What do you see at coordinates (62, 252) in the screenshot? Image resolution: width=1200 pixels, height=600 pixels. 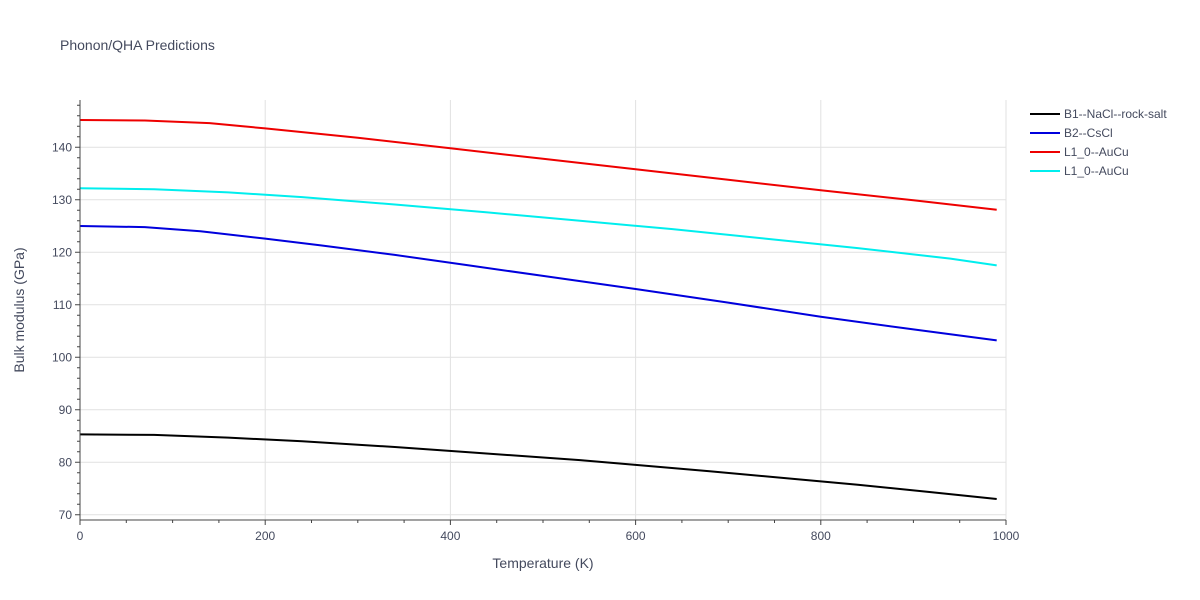 I see `y-tick-label: 120` at bounding box center [62, 252].